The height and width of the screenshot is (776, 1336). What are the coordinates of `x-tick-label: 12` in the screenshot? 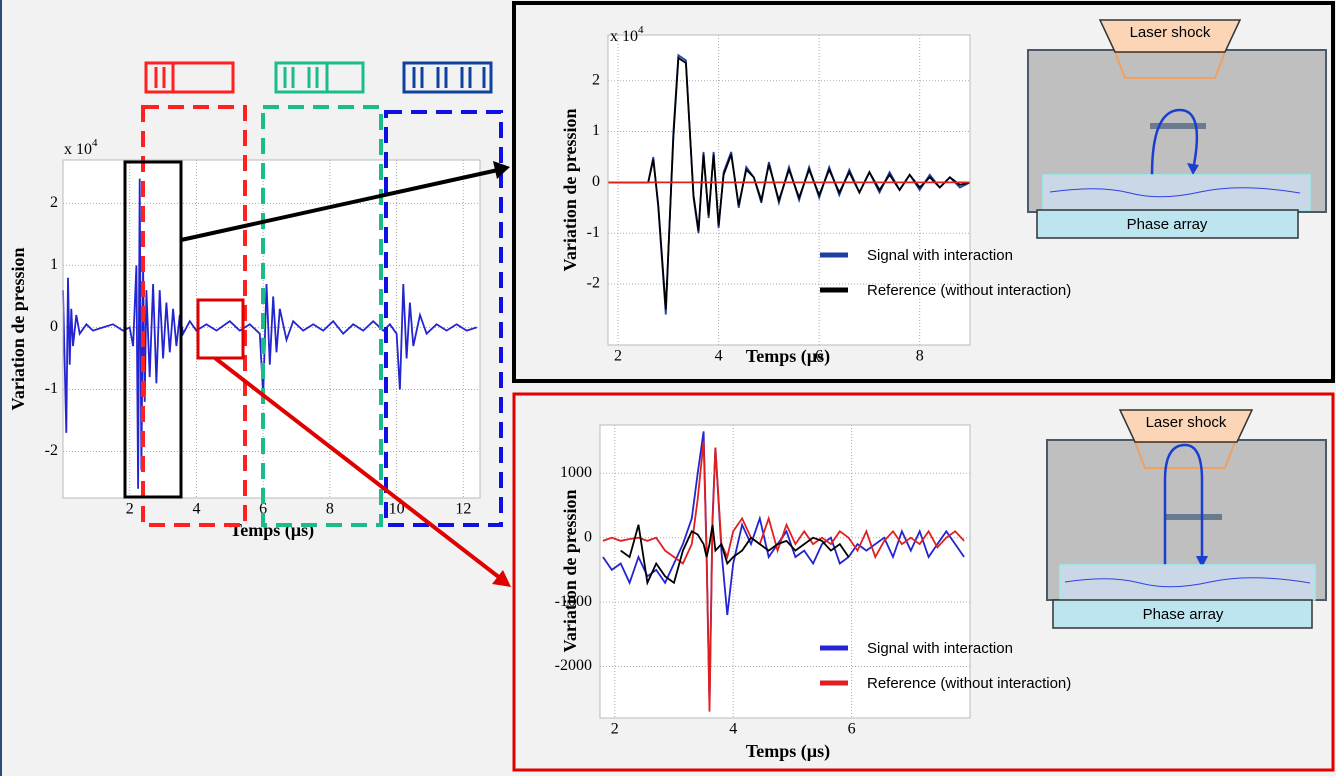 It's located at (463, 509).